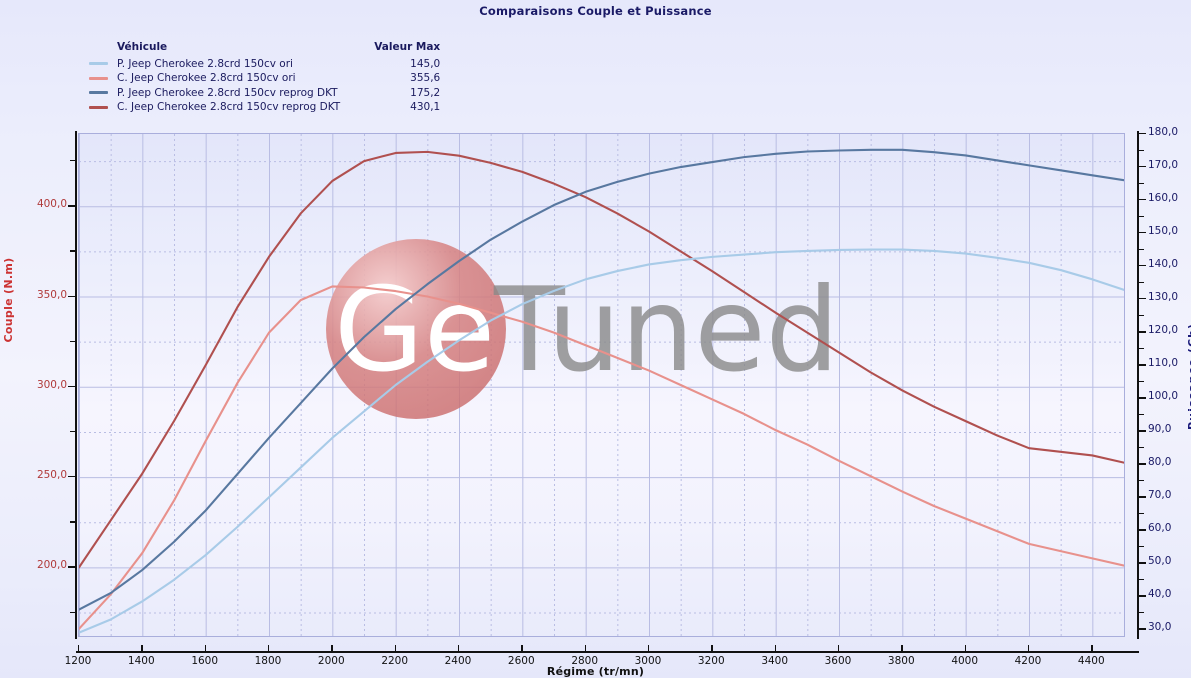 This screenshot has height=678, width=1191. What do you see at coordinates (425, 92) in the screenshot?
I see `legend-series-max: 175,2` at bounding box center [425, 92].